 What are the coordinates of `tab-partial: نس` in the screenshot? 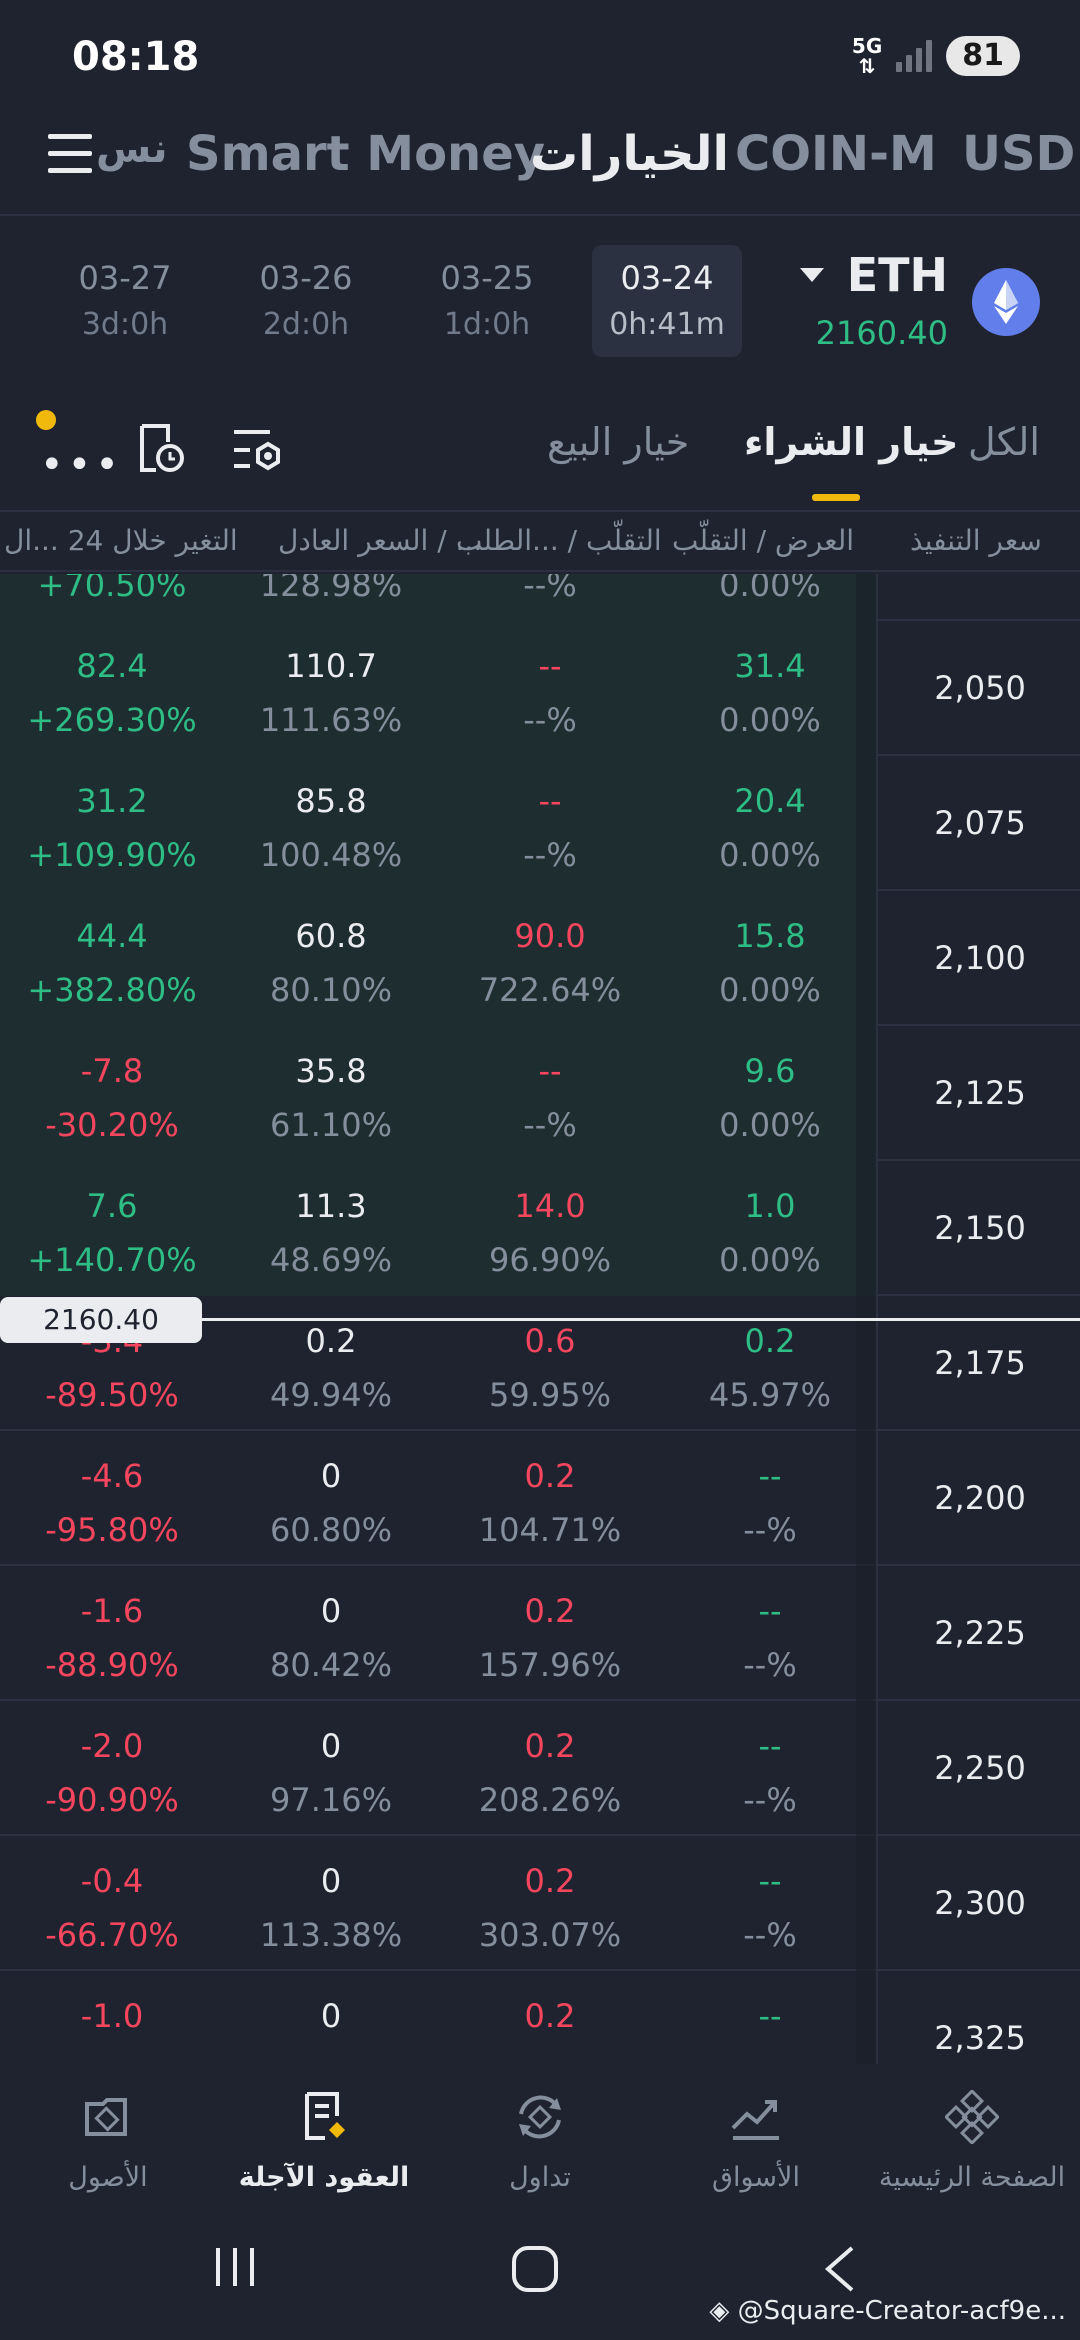 It's located at (132, 149).